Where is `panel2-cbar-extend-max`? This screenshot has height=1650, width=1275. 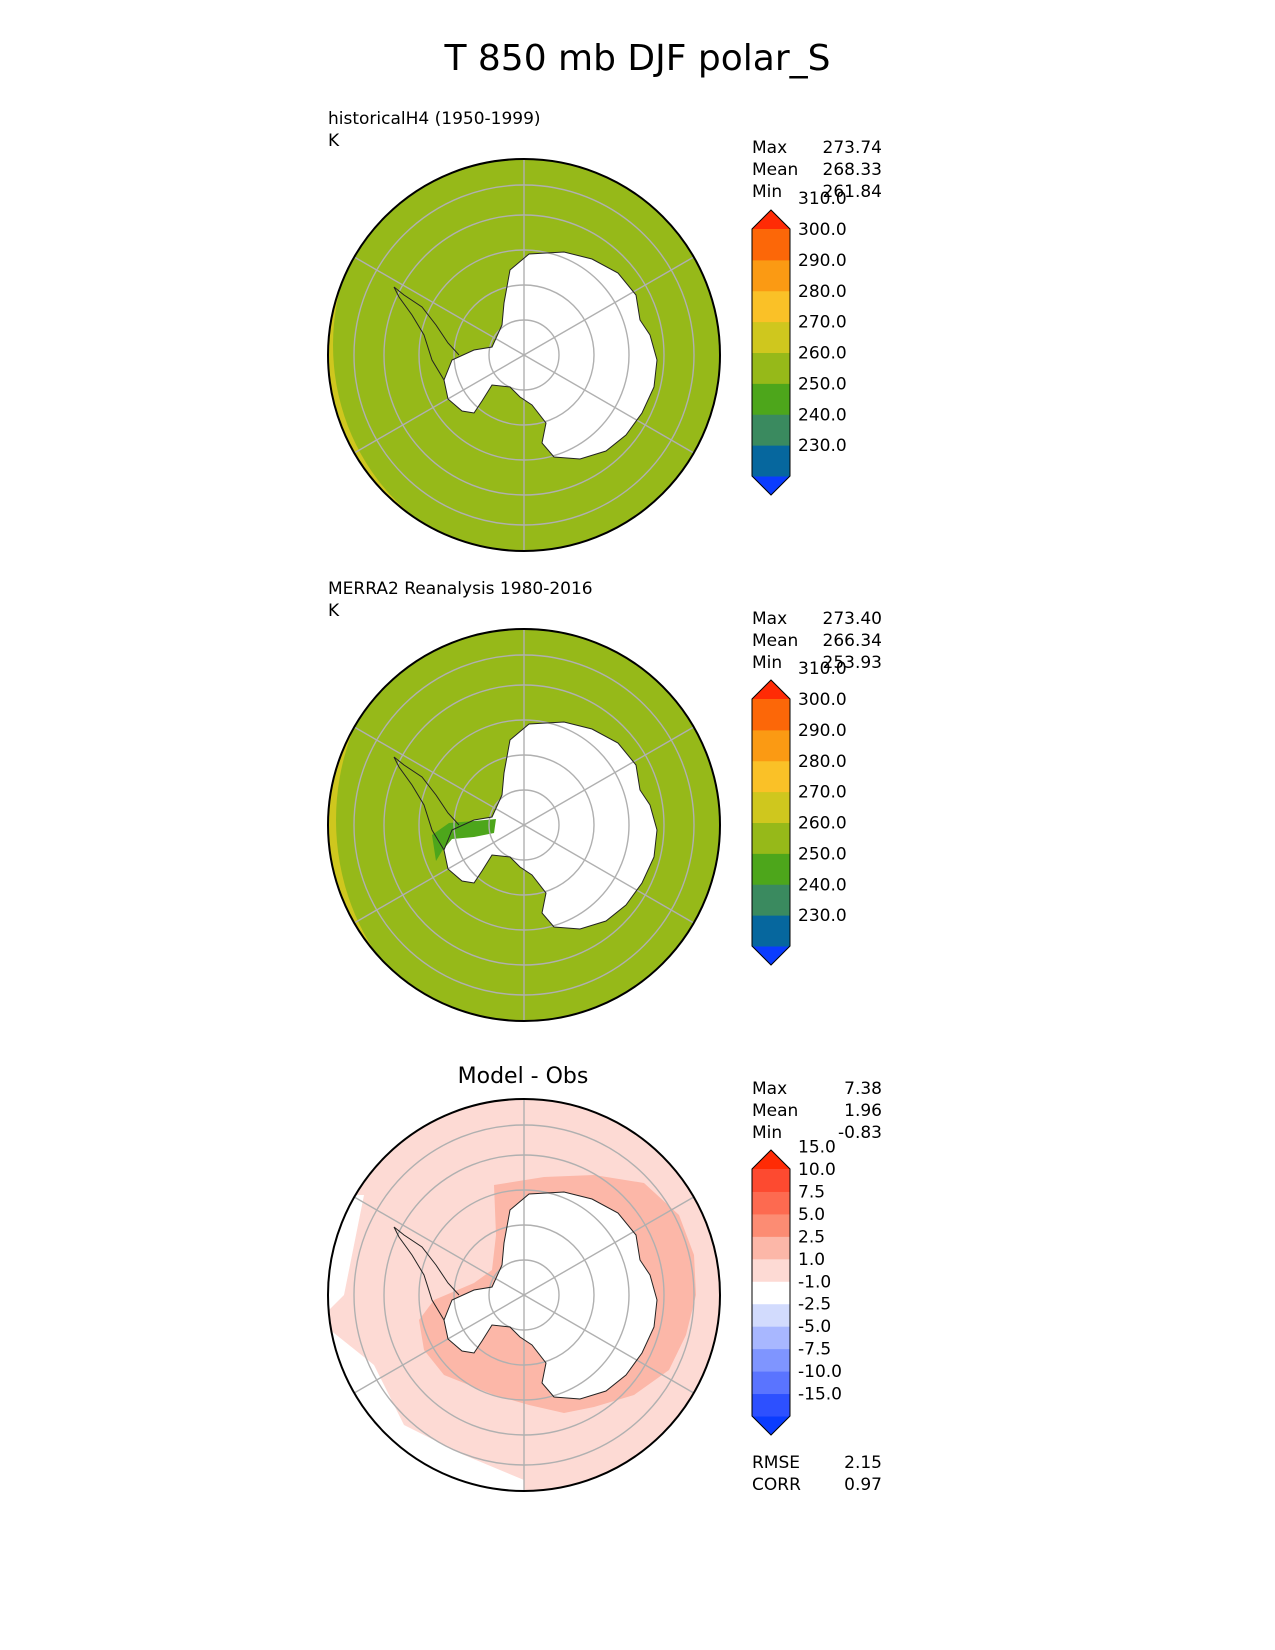
panel2-cbar-extend-max is located at coordinates (771, 689).